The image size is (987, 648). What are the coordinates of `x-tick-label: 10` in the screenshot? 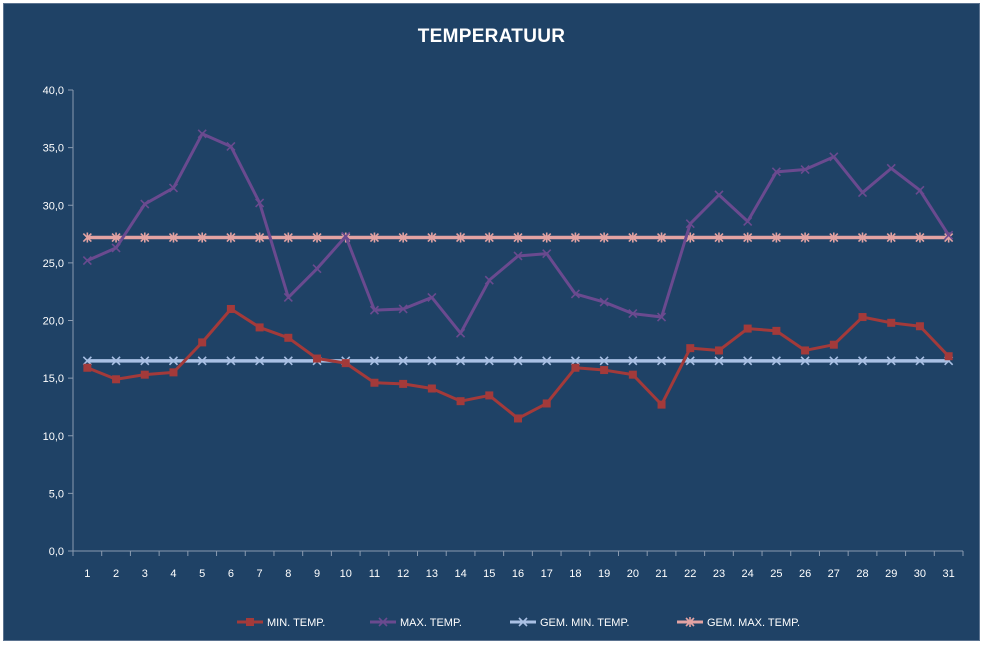 It's located at (346, 574).